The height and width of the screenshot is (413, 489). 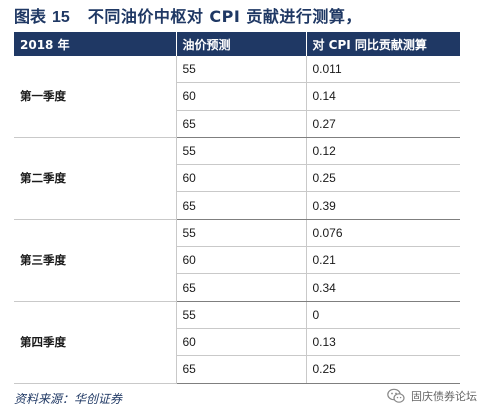 What do you see at coordinates (383, 287) in the screenshot?
I see `cpi-cell: 0.34` at bounding box center [383, 287].